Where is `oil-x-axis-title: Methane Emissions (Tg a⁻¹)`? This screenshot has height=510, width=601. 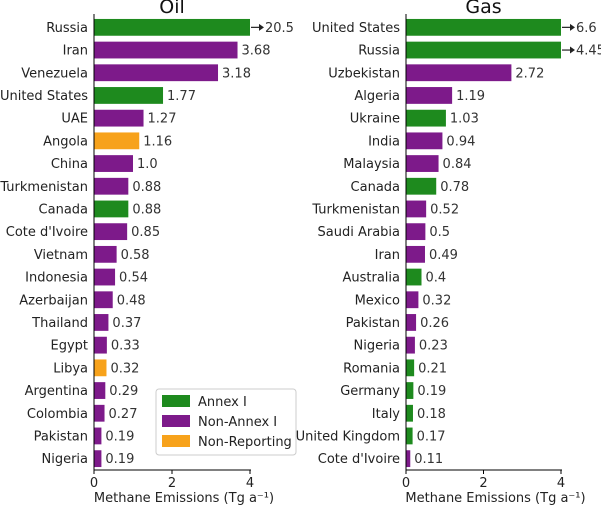 oil-x-axis-title: Methane Emissions (Tg a⁻¹) is located at coordinates (184, 498).